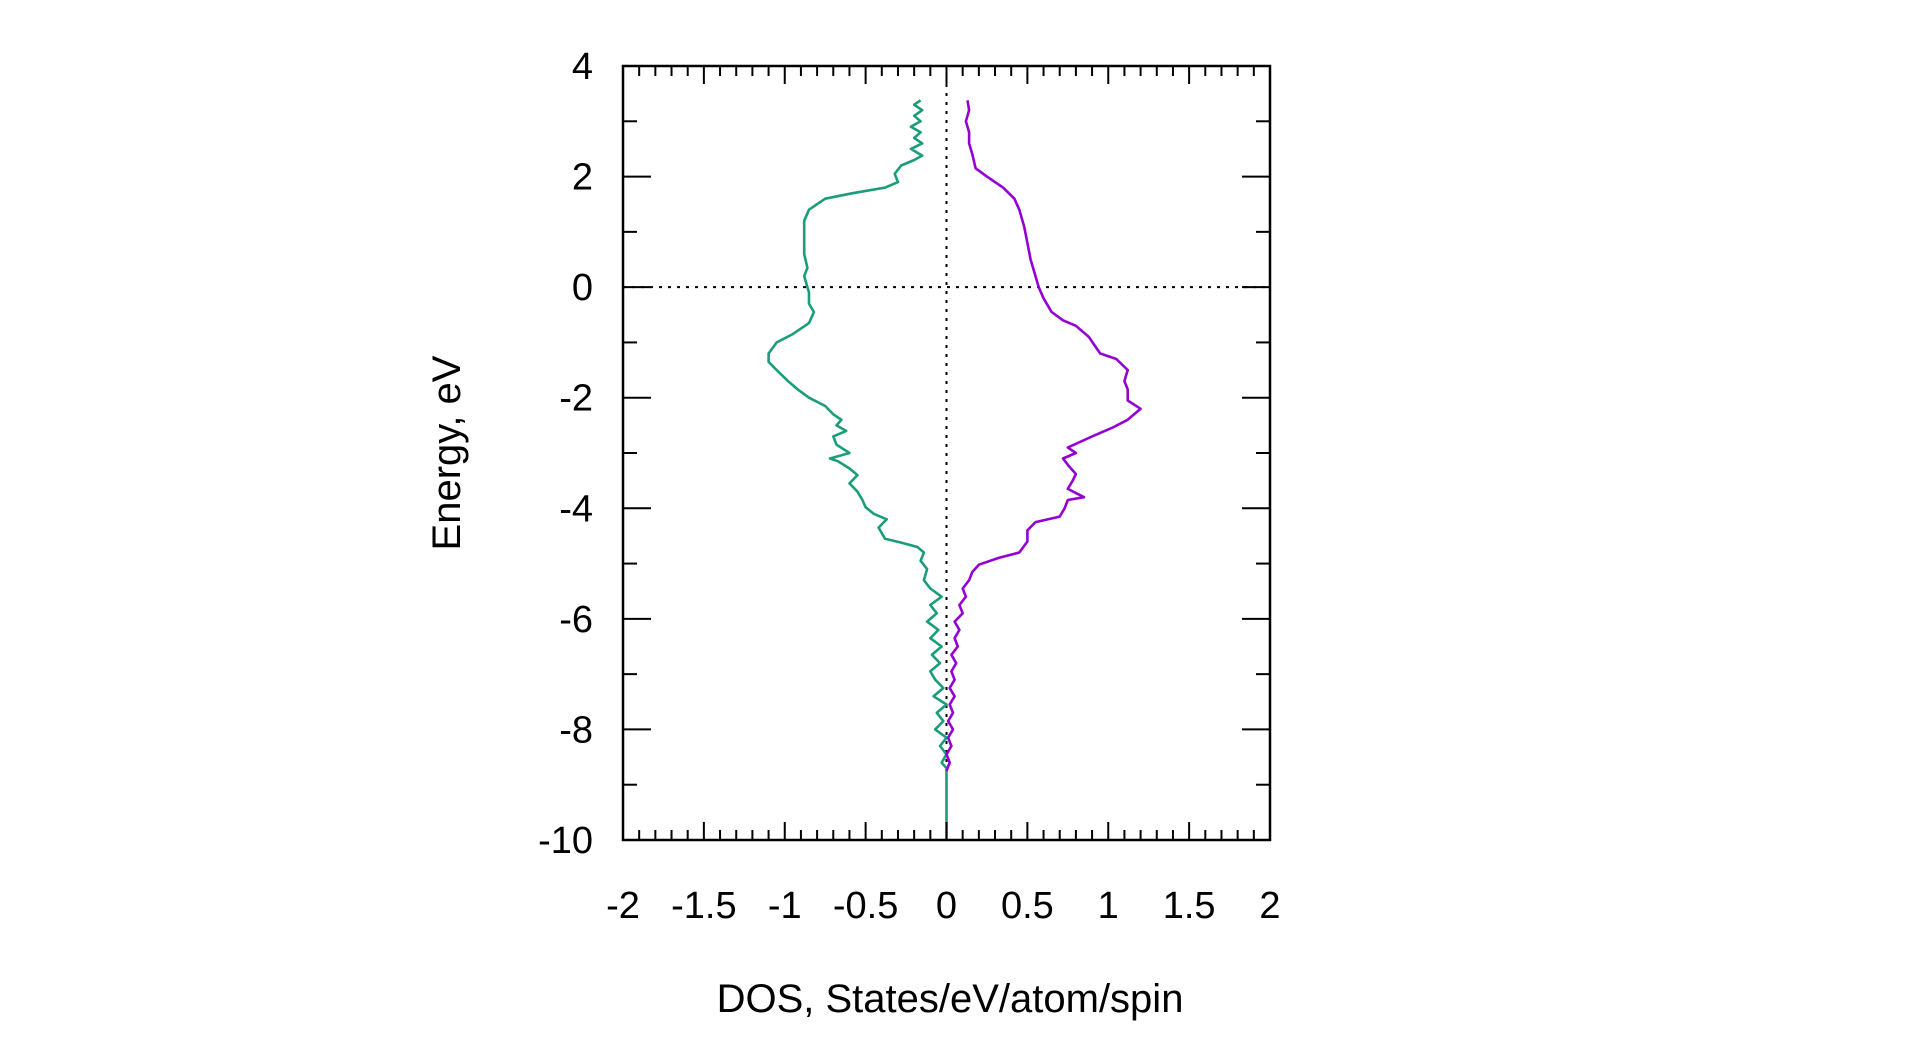 This screenshot has height=1040, width=1920. What do you see at coordinates (1043, 436) in the screenshot?
I see `spin-up-dos-line` at bounding box center [1043, 436].